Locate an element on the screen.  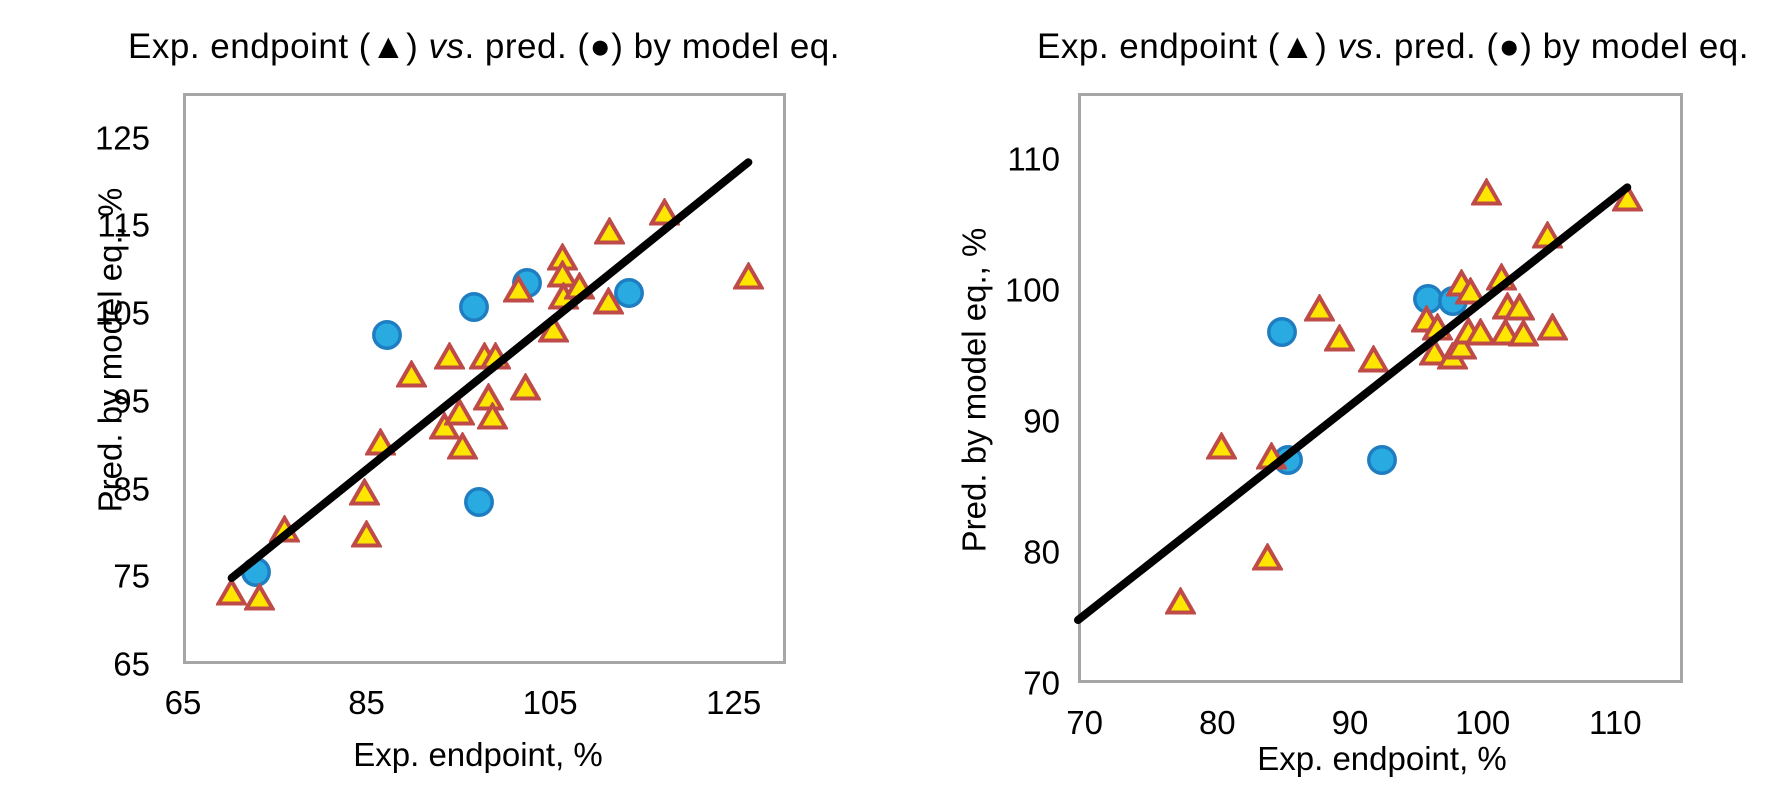
x-tick-label: 110 is located at coordinates (1615, 722).